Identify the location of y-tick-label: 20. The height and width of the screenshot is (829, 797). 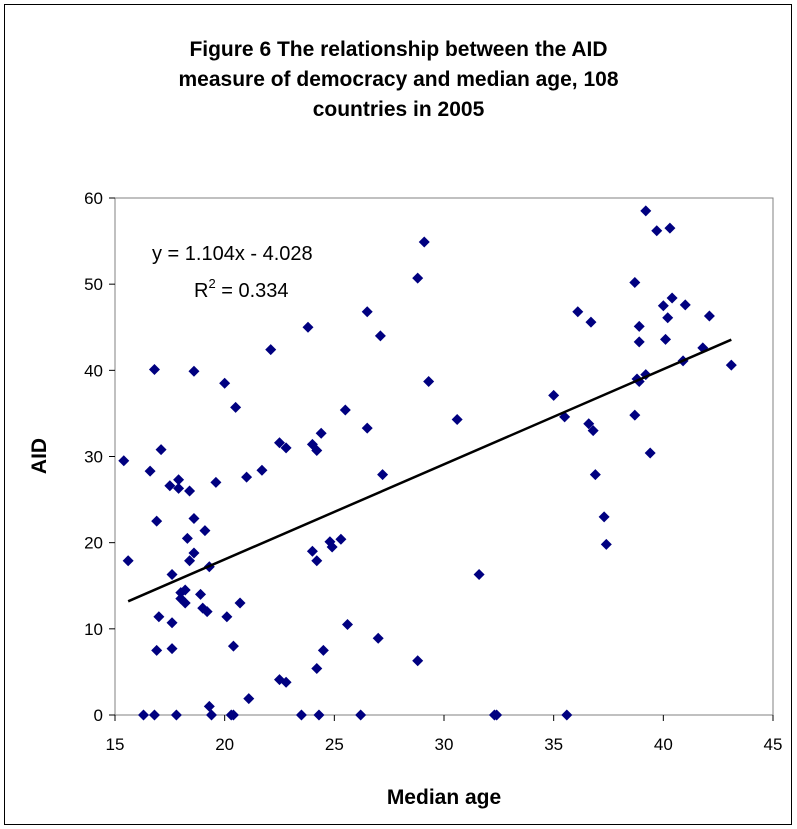
(93, 543).